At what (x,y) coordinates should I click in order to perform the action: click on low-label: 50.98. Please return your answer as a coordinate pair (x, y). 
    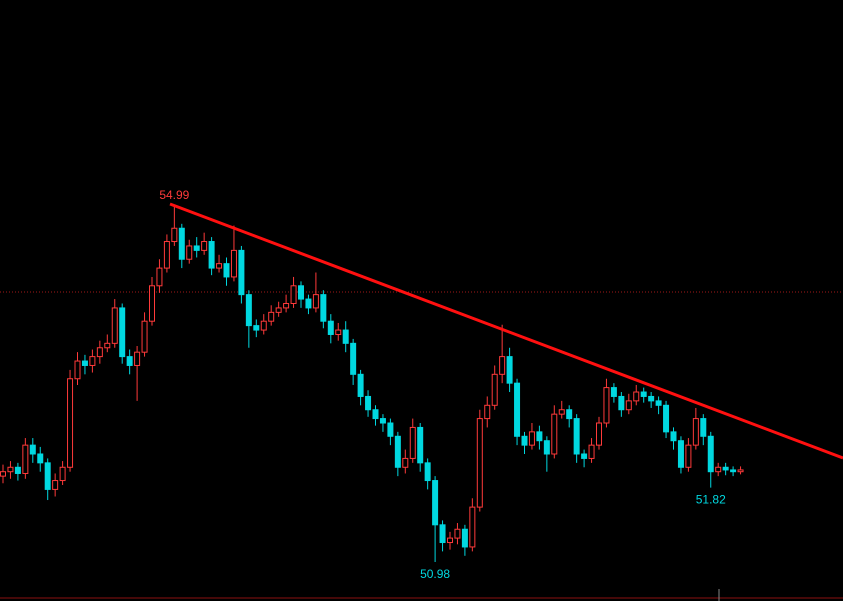
    Looking at the image, I should click on (435, 574).